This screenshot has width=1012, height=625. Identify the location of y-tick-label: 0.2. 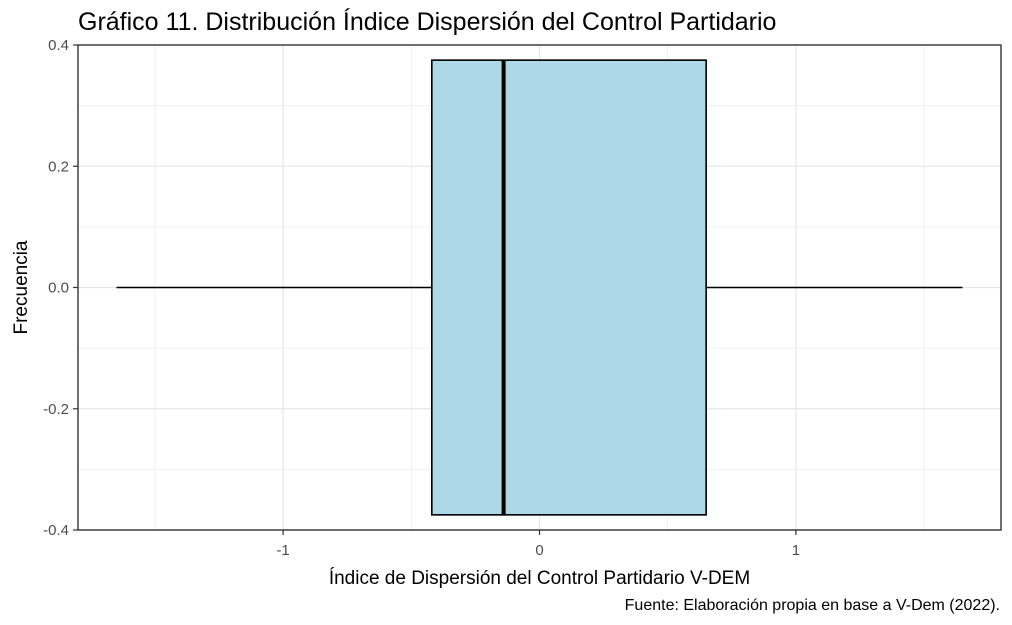
(58, 166).